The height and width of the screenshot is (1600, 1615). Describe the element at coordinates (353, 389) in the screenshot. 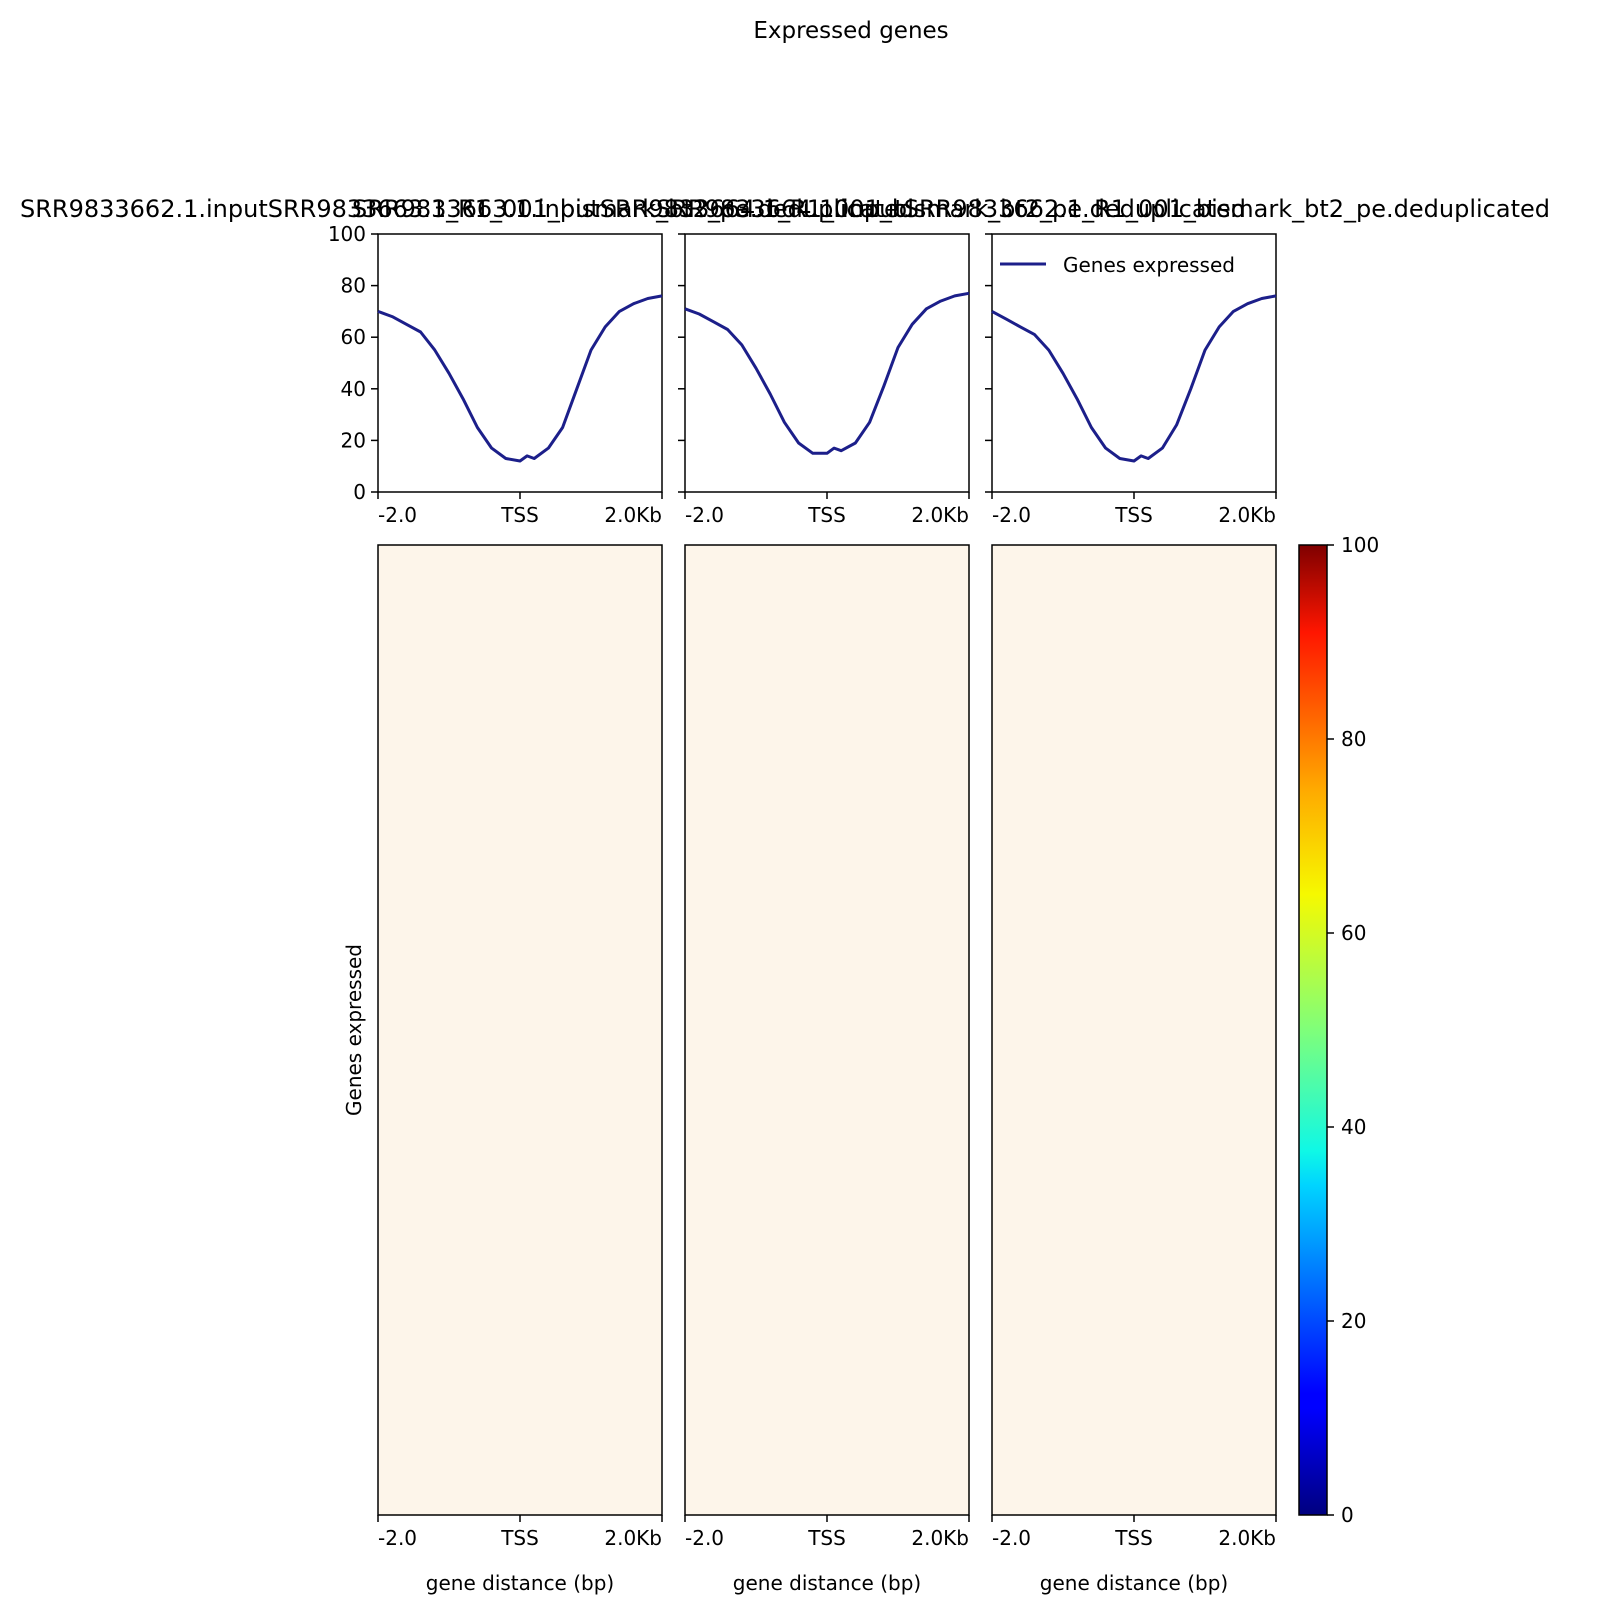

I see `profile-y-tick-label: 40` at that location.